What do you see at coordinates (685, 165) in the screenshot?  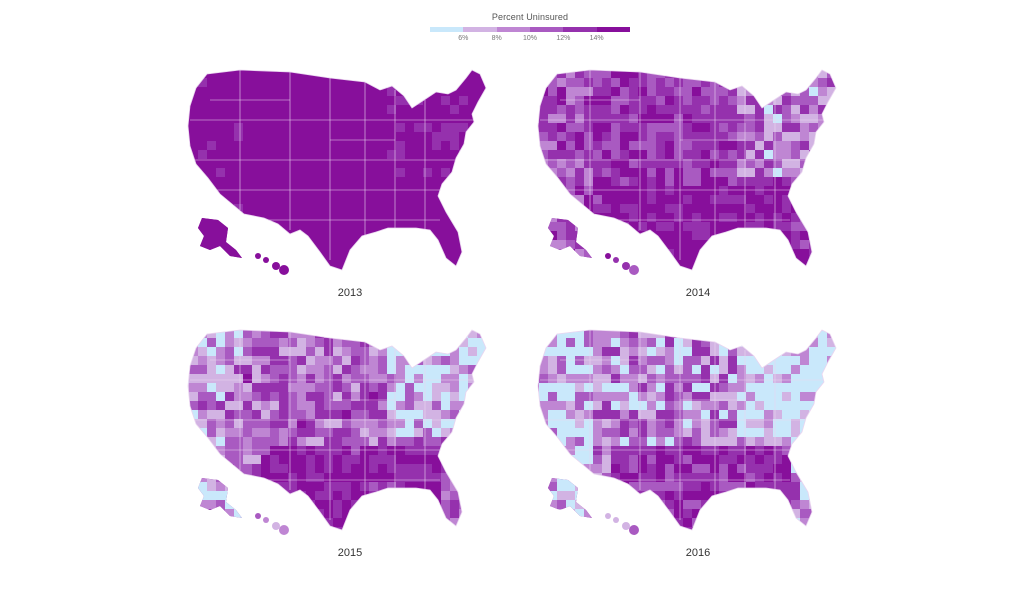 I see `state-borders` at bounding box center [685, 165].